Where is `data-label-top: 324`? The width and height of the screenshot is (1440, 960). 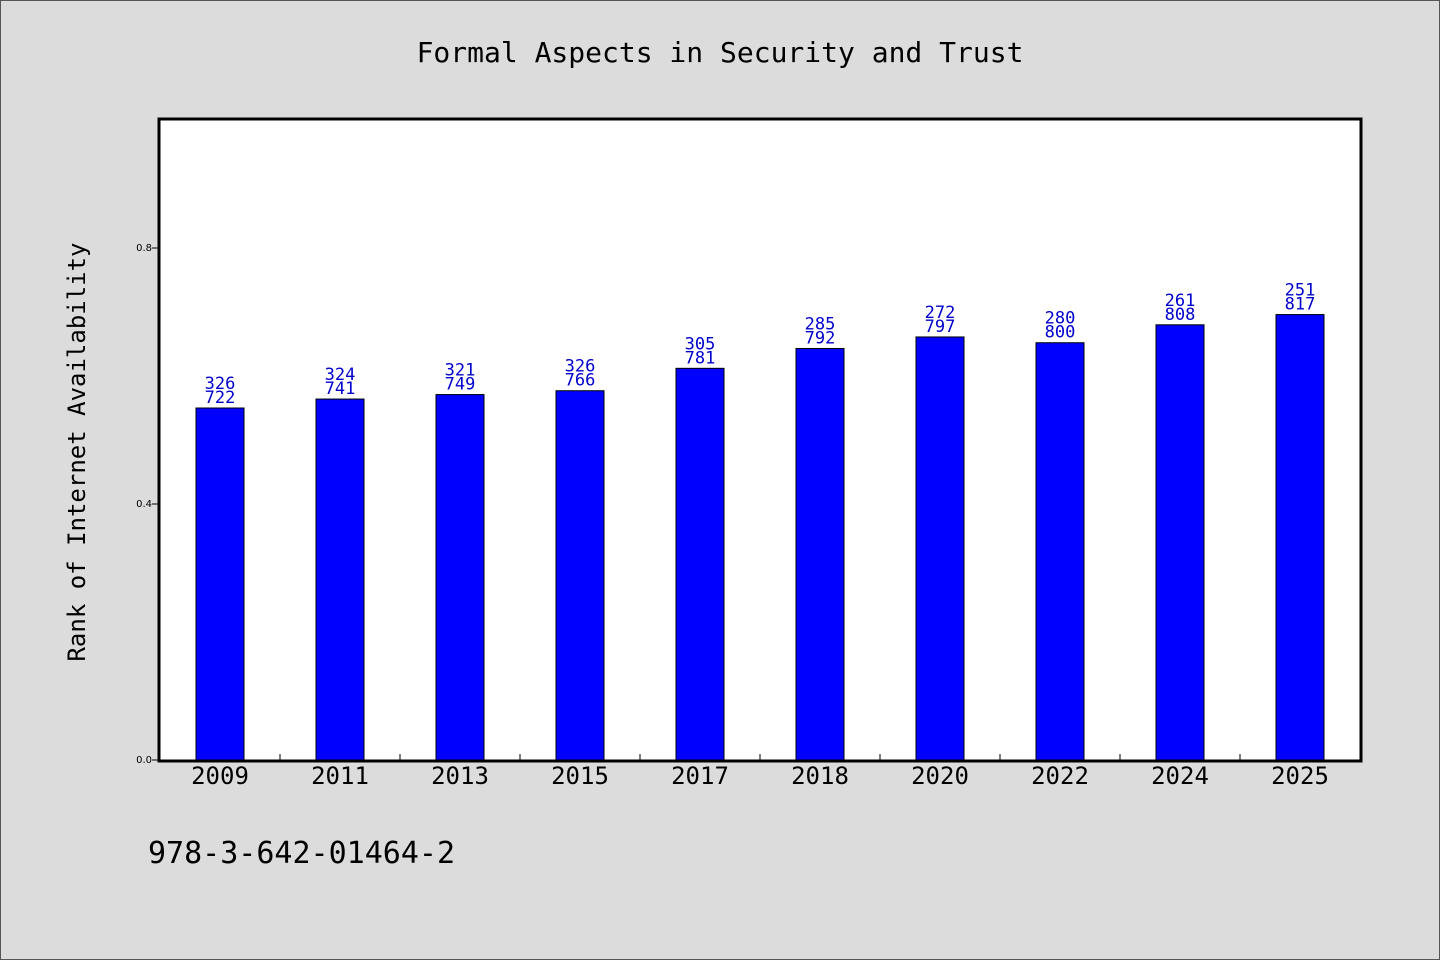 data-label-top: 324 is located at coordinates (340, 375).